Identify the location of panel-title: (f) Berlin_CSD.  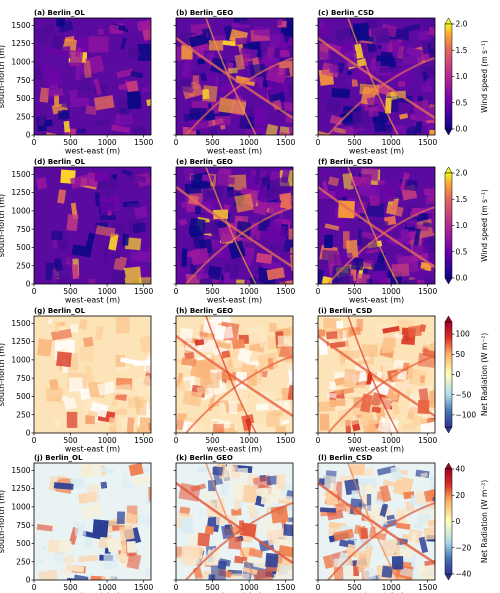
(345, 162).